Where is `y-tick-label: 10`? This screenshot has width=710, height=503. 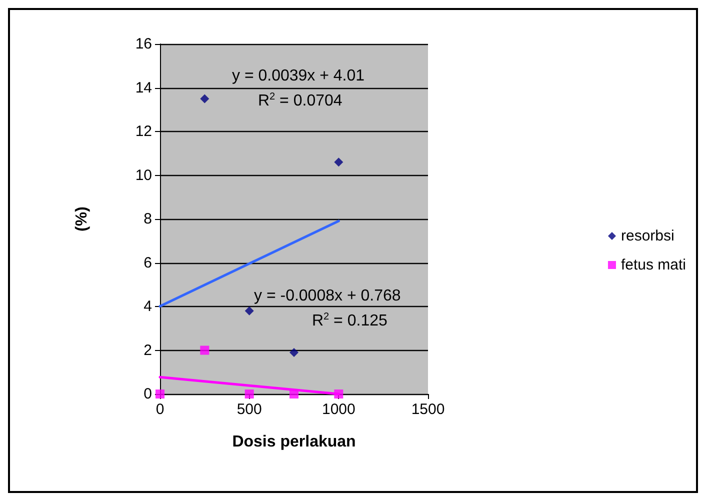 y-tick-label: 10 is located at coordinates (143, 175).